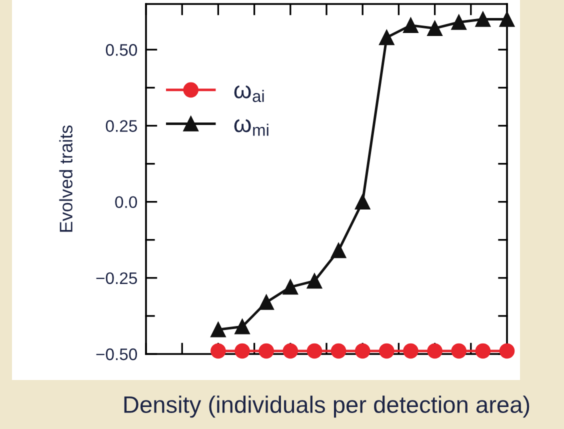  What do you see at coordinates (65, 178) in the screenshot?
I see `y-axis-title: Evolved traits` at bounding box center [65, 178].